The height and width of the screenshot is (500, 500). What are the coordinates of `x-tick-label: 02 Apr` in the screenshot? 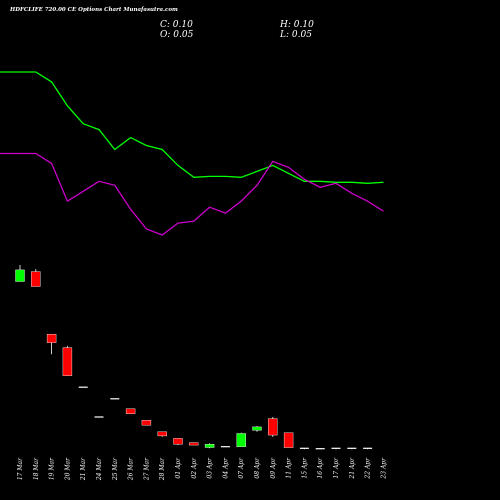 It's located at (194, 468).